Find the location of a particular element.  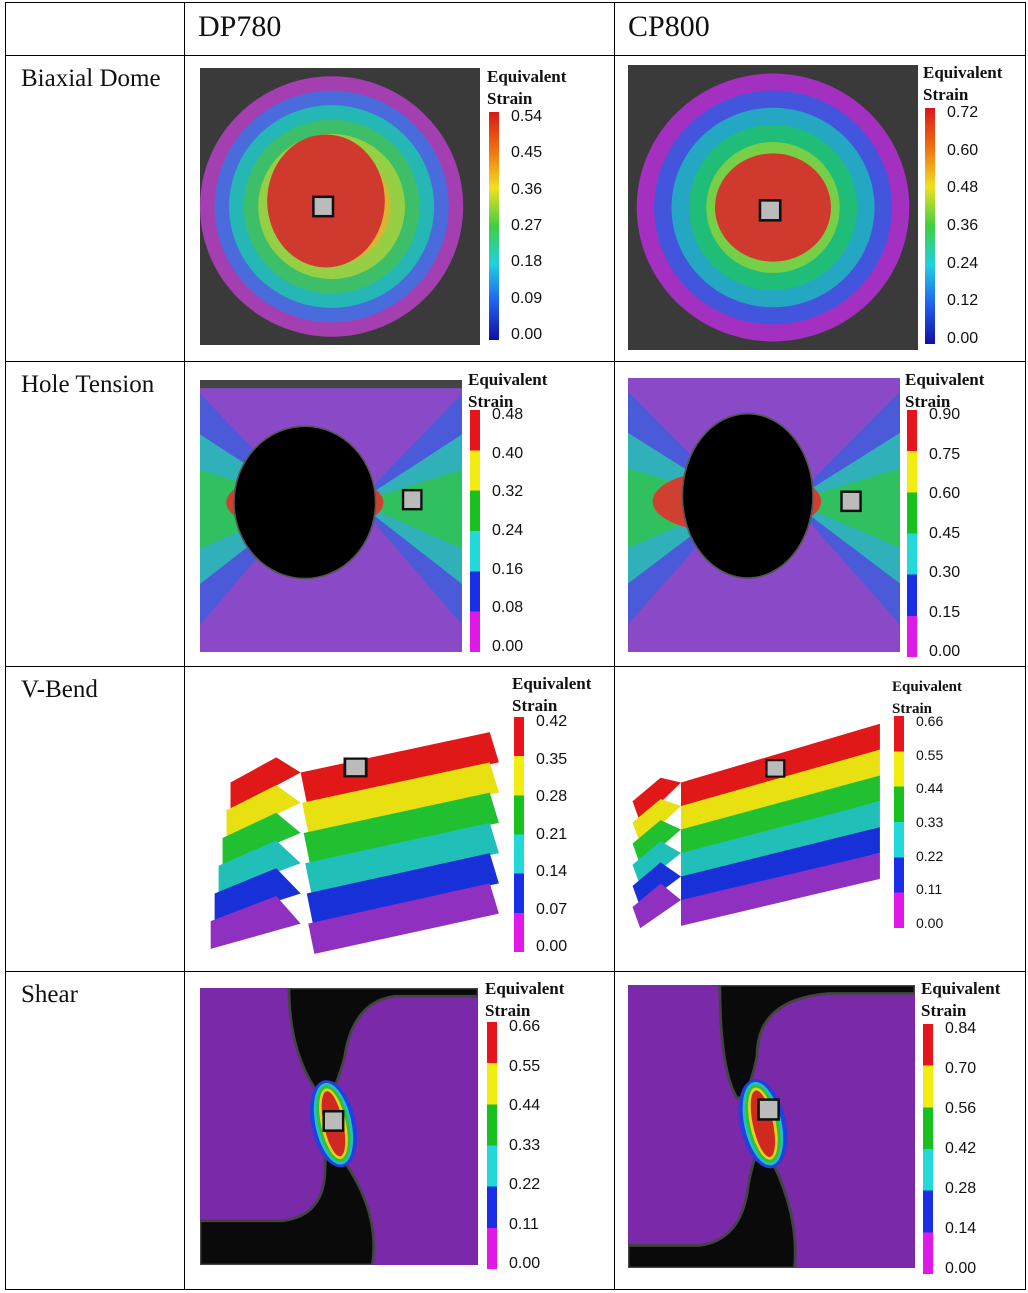

colorbar-label: 0.12 is located at coordinates (963, 301).